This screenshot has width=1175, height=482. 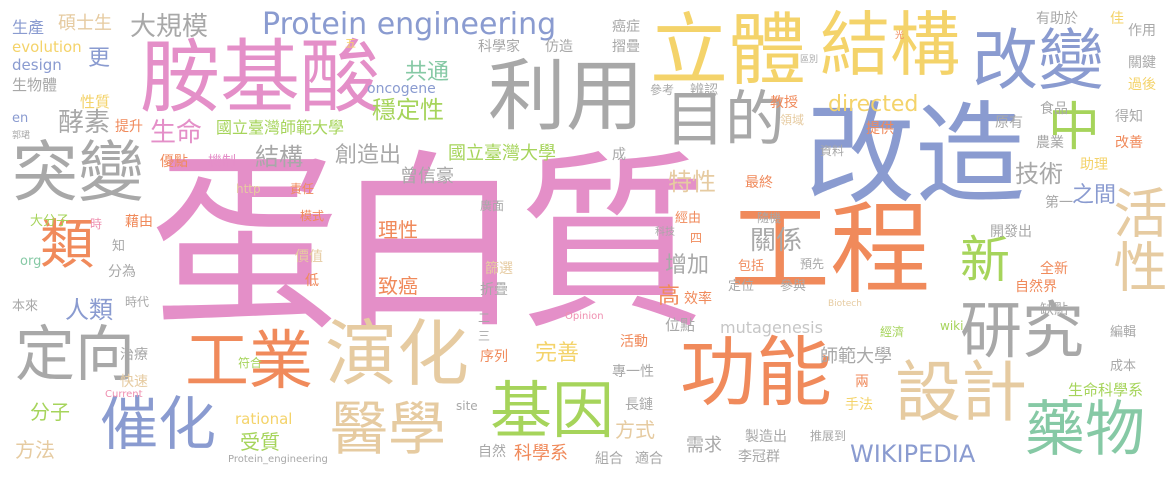 I want to click on word-youdian: 優點, so click(x=174, y=162).